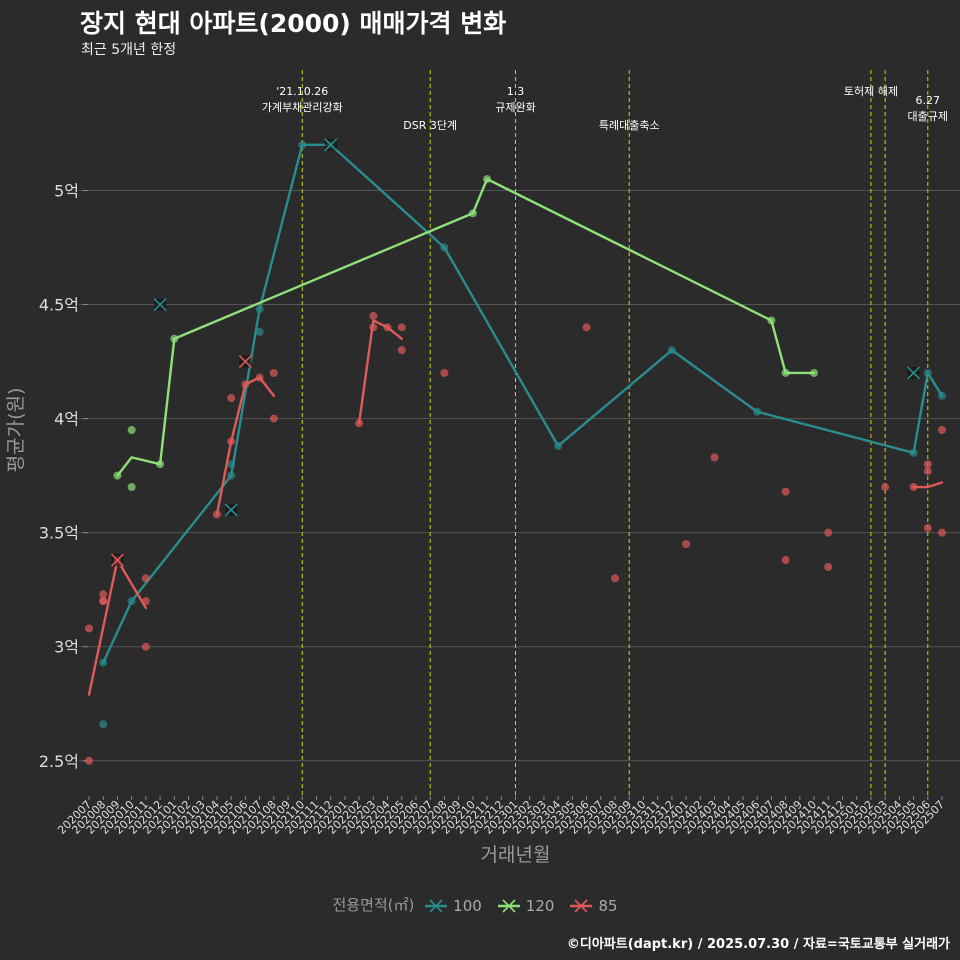 This screenshot has width=960, height=960. Describe the element at coordinates (540, 905) in the screenshot. I see `legend-label-120: 120` at that location.